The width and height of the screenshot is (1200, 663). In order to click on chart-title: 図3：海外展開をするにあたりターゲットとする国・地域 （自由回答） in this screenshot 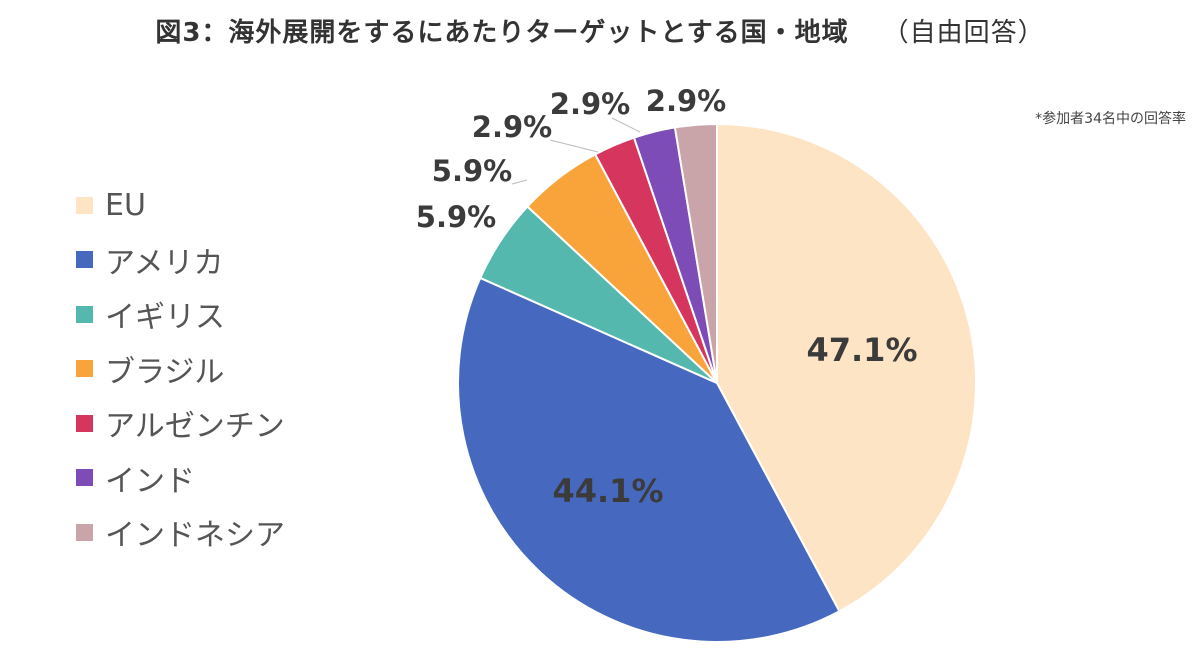, I will do `click(600, 30)`.